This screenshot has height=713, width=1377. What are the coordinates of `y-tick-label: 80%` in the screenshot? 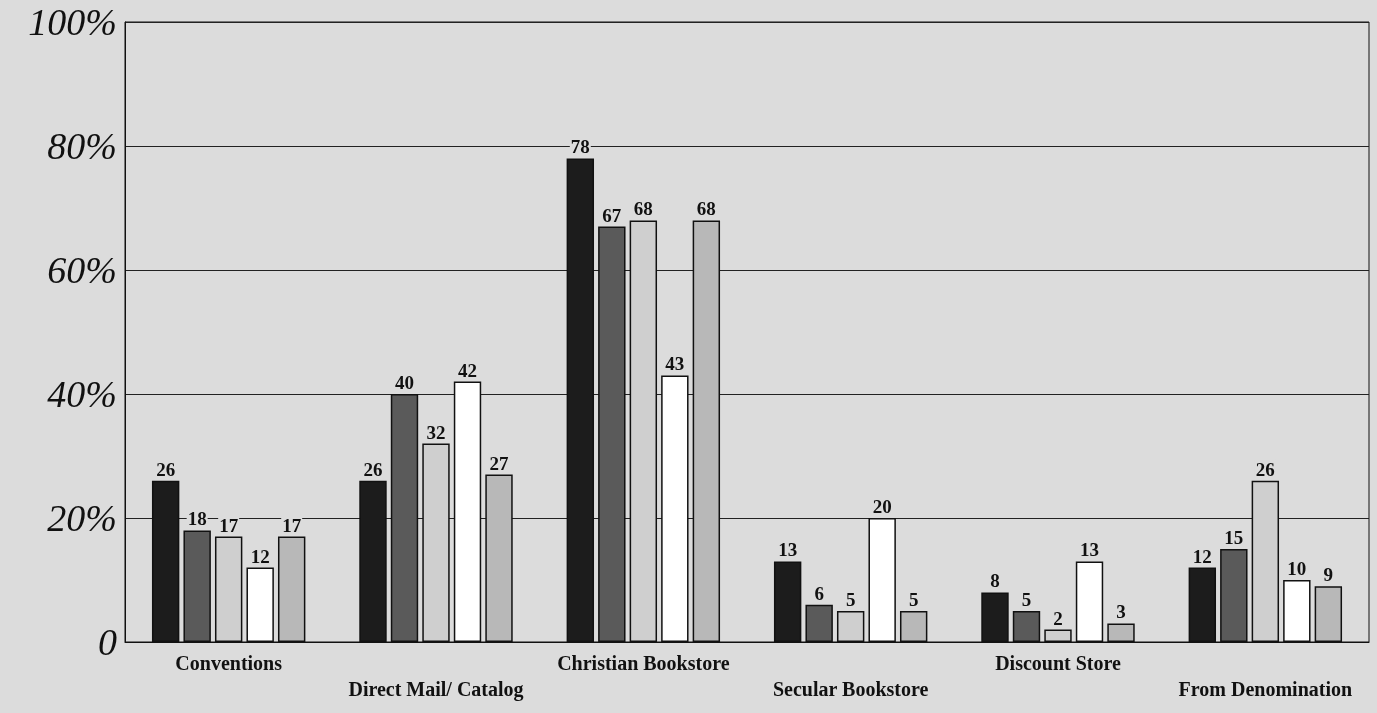 It's located at (82, 146).